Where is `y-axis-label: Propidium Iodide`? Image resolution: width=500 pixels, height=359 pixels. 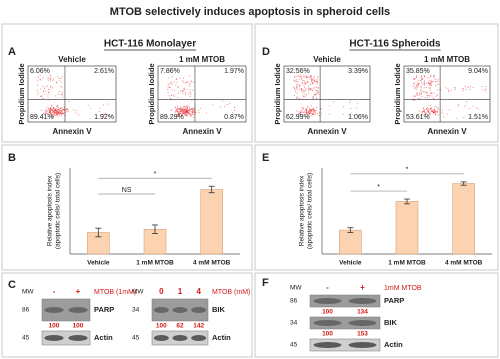
y-axis-label: Propidium Iodide is located at coordinates (397, 93).